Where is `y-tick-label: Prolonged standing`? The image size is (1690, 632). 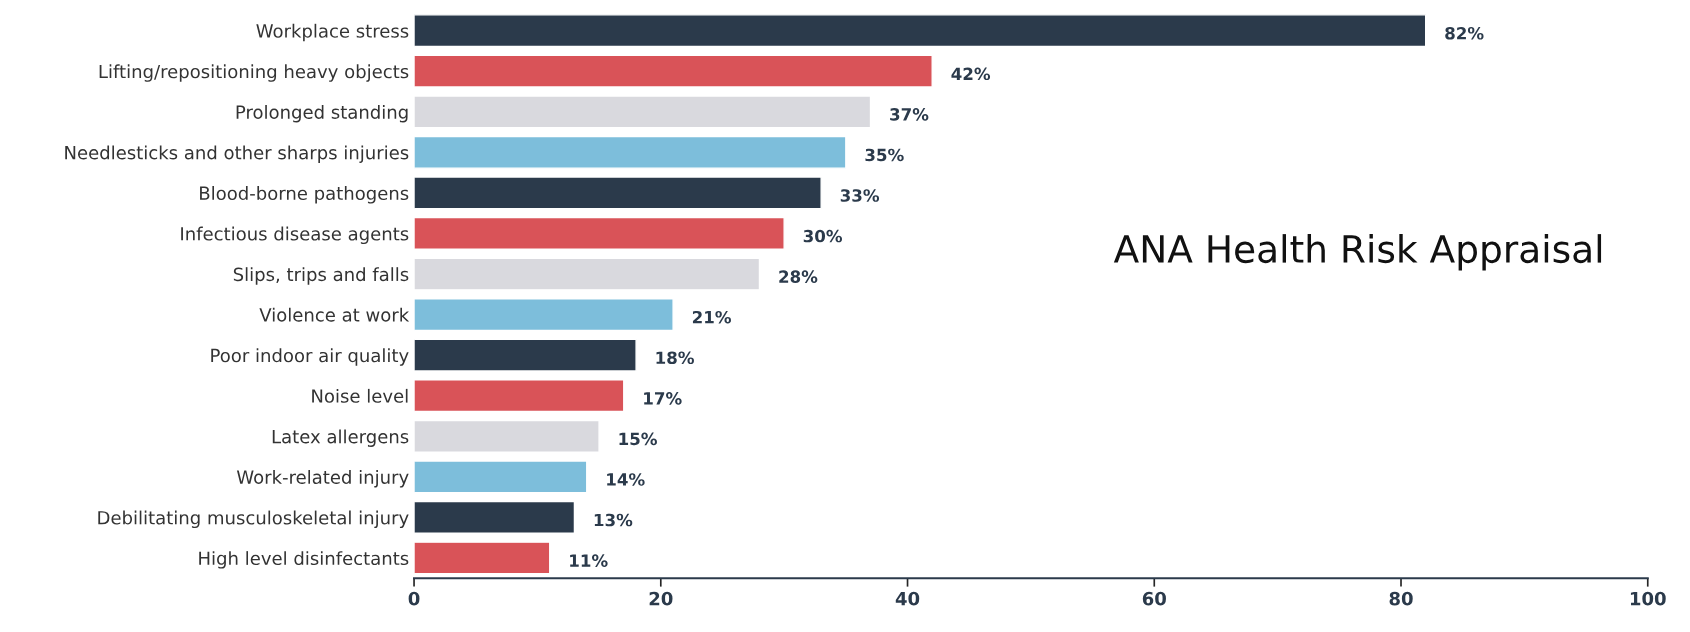 y-tick-label: Prolonged standing is located at coordinates (322, 113).